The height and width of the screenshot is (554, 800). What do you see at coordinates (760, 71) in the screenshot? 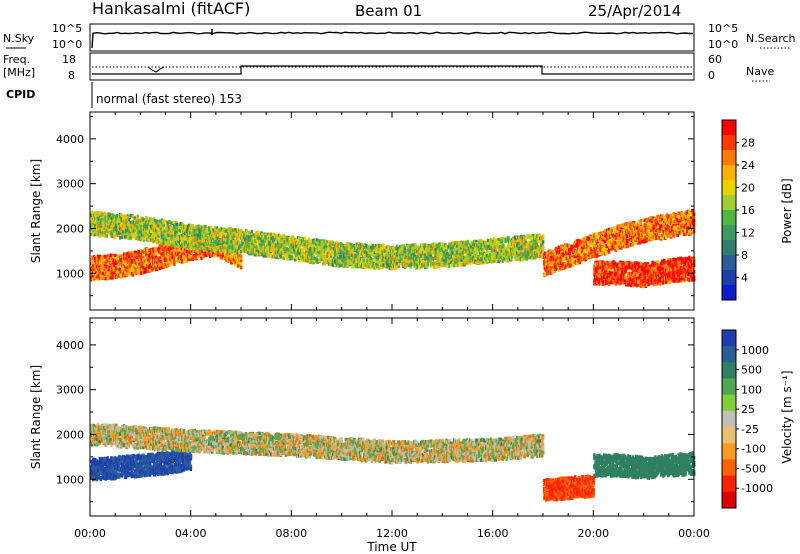
I see `nave-label: Nave` at bounding box center [760, 71].